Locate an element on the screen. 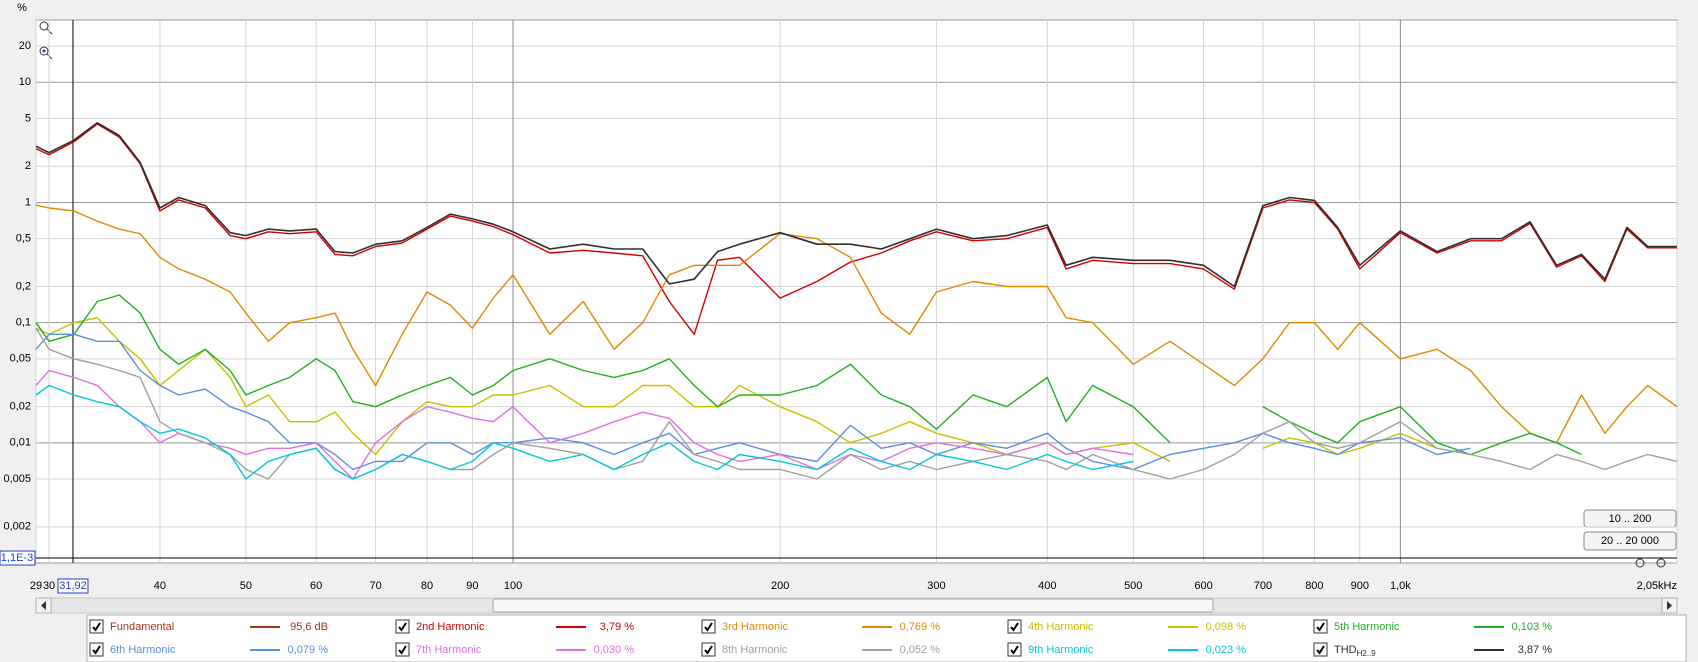  legend-readout: 0,103 % is located at coordinates (1532, 627).